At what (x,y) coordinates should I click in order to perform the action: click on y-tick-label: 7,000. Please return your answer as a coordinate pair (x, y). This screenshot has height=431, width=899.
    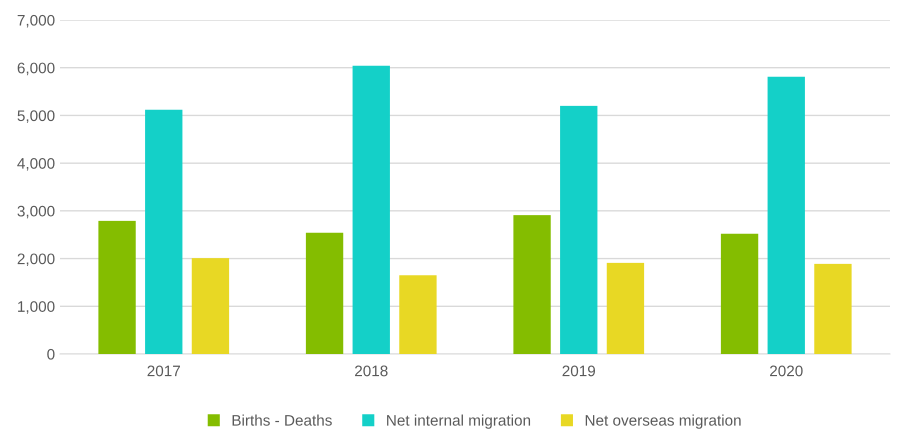
    Looking at the image, I should click on (36, 21).